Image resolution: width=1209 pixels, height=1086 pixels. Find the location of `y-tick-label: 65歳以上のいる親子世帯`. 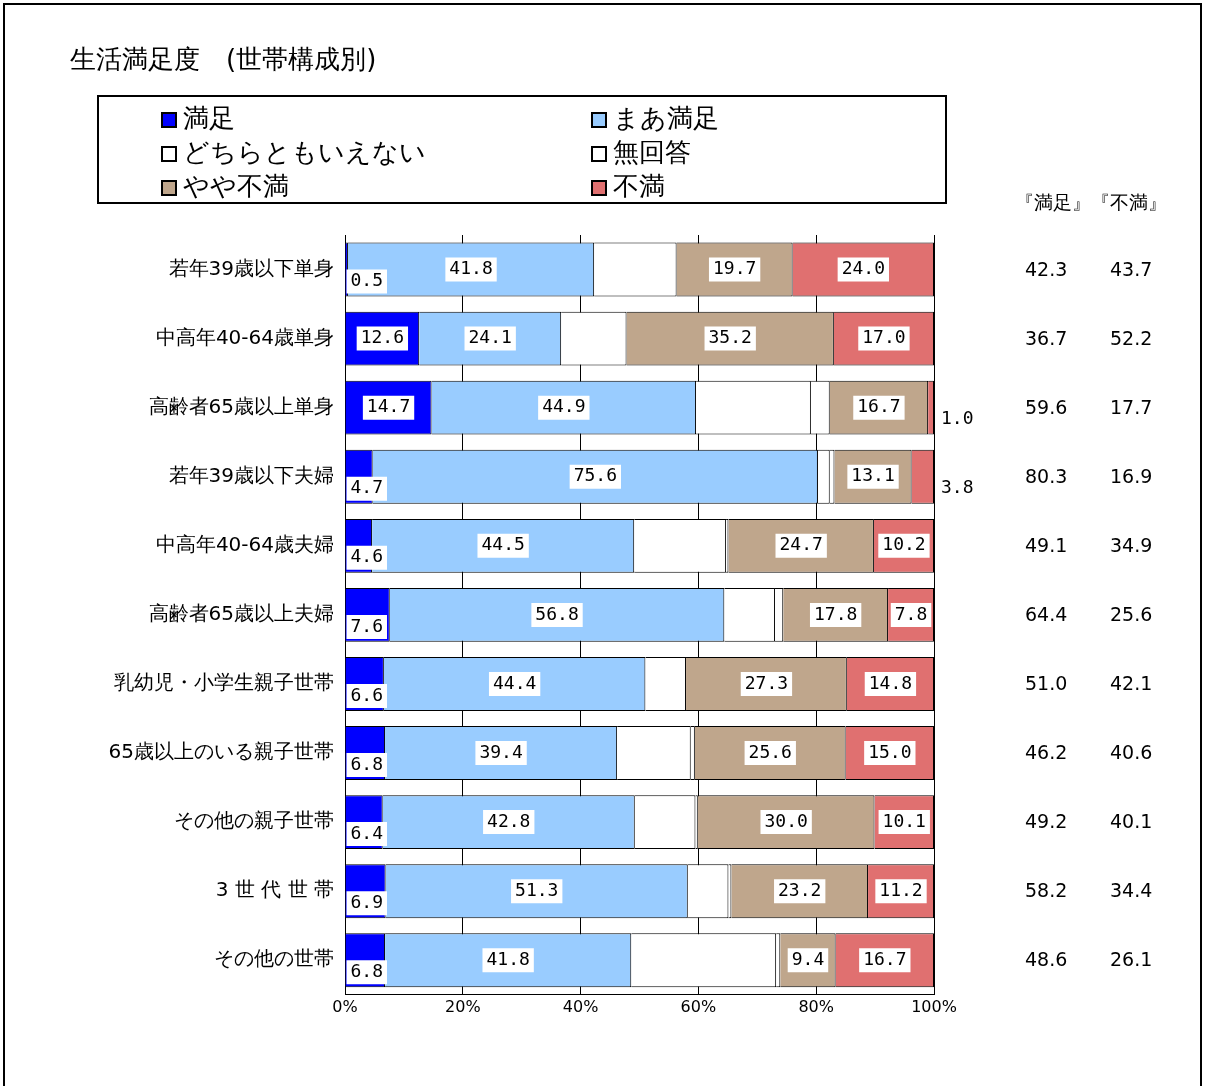

y-tick-label: 65歳以上のいる親子世帯 is located at coordinates (221, 751).